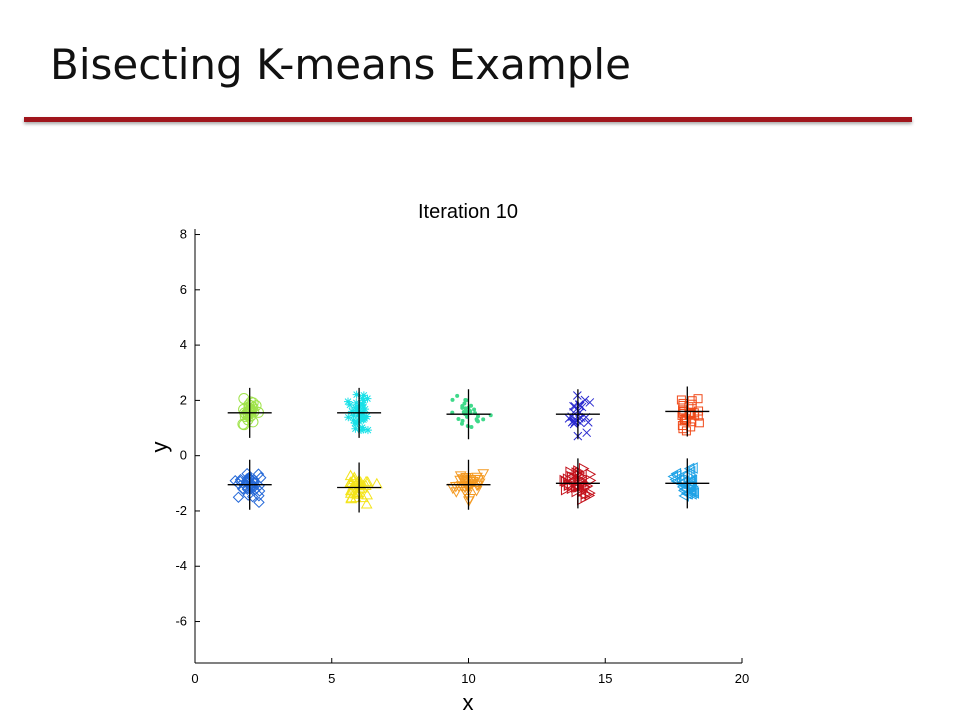 The image size is (960, 720). Describe the element at coordinates (181, 621) in the screenshot. I see `y-tick-label: -6` at that location.